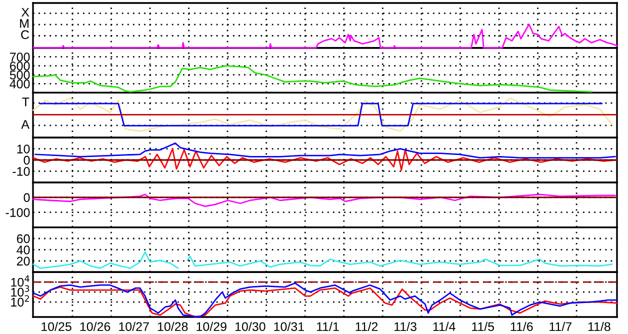 Image resolution: width=628 pixels, height=334 pixels. What do you see at coordinates (23, 261) in the screenshot?
I see `y-tick-label: 20` at bounding box center [23, 261].